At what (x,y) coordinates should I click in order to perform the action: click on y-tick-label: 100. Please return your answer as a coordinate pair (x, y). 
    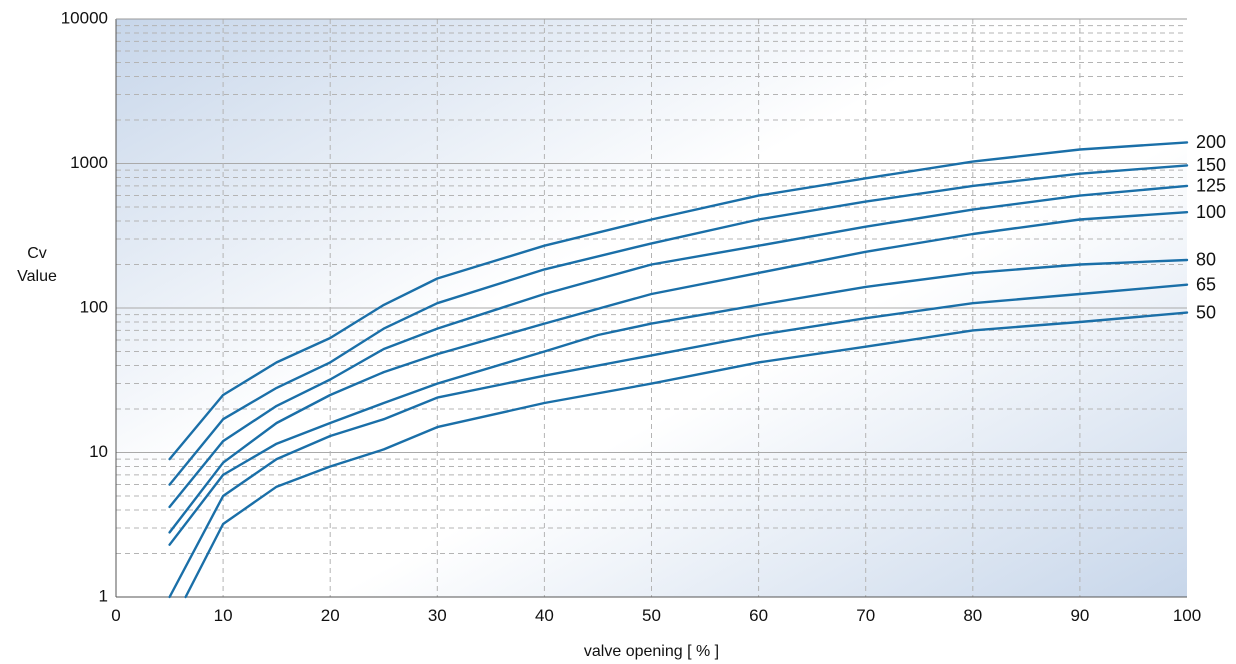
    Looking at the image, I should click on (94, 306).